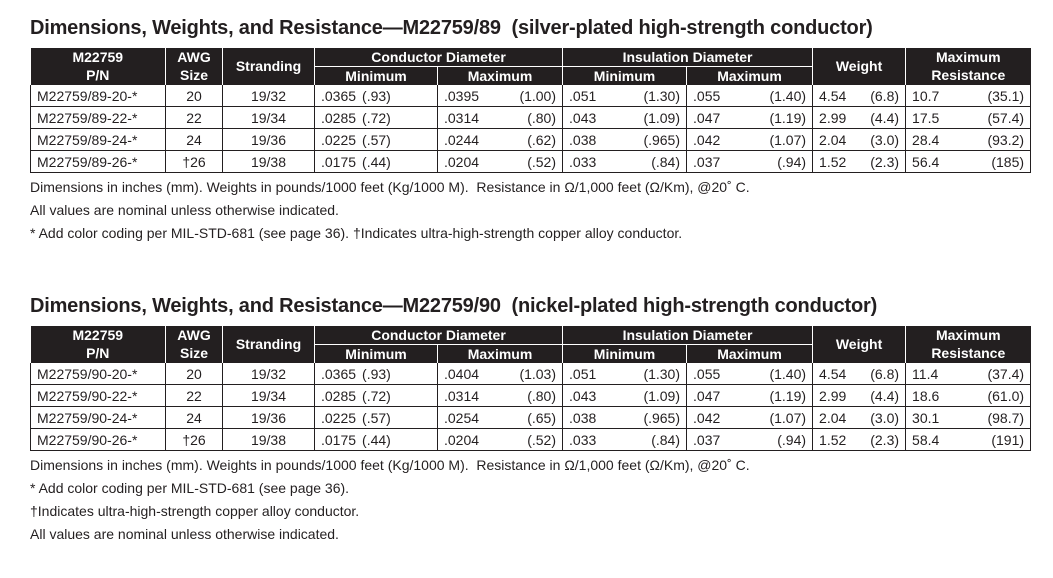 The width and height of the screenshot is (1053, 578). Describe the element at coordinates (788, 417) in the screenshot. I see `metric-value: (1.07)` at that location.